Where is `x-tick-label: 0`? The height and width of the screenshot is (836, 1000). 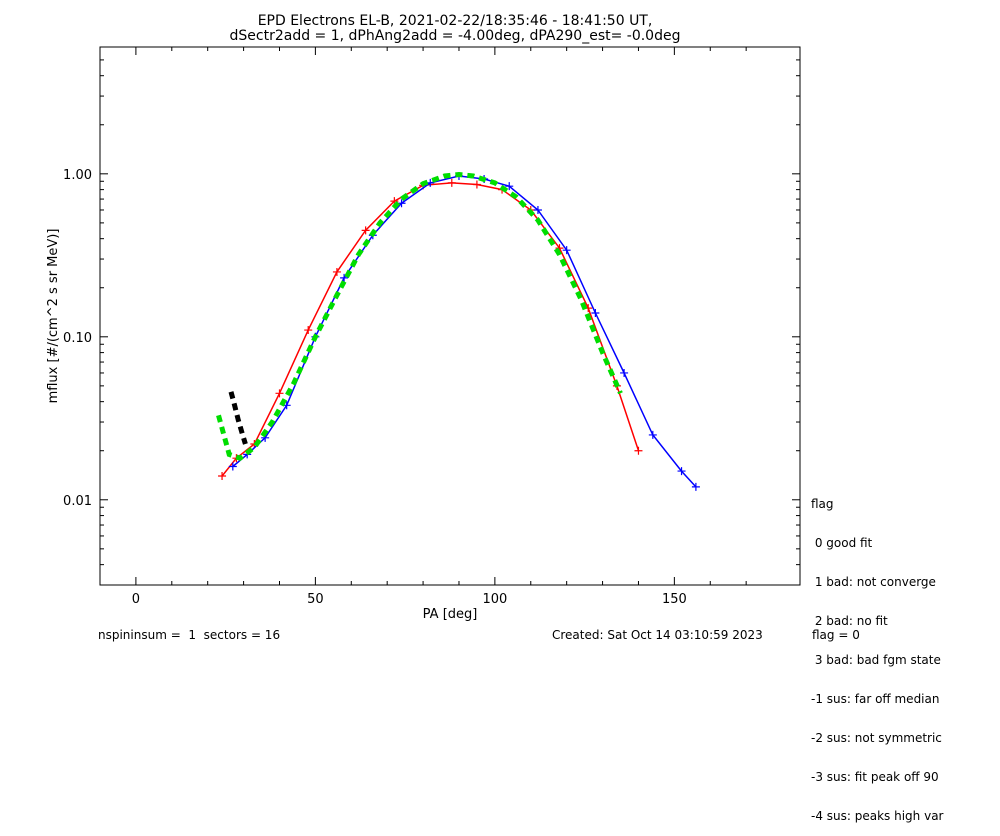 x-tick-label: 0 is located at coordinates (136, 599).